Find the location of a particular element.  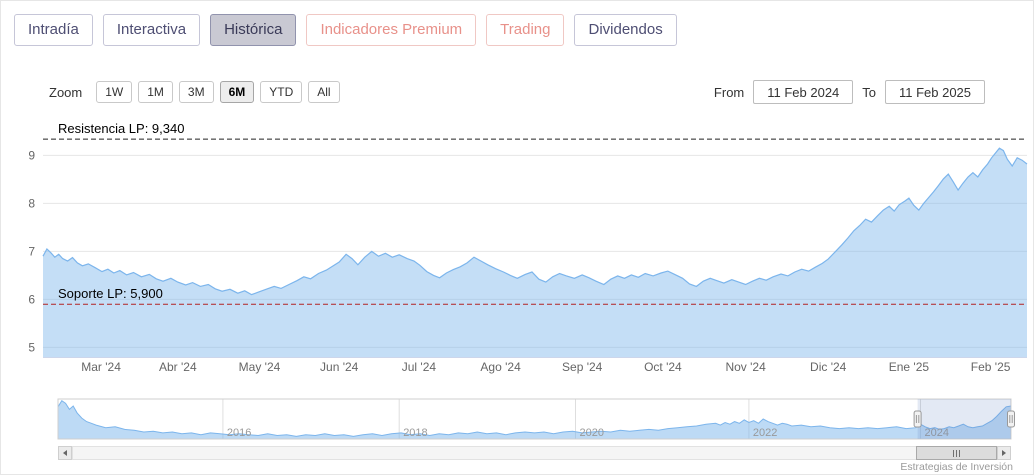

scrollbar-left-arrow is located at coordinates (65, 453).